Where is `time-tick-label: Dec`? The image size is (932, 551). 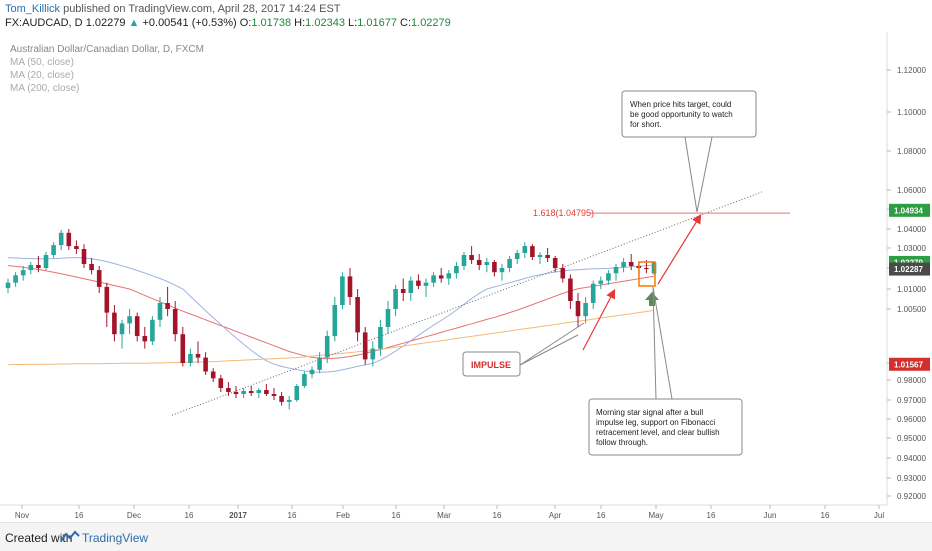
time-tick-label: Dec is located at coordinates (134, 515).